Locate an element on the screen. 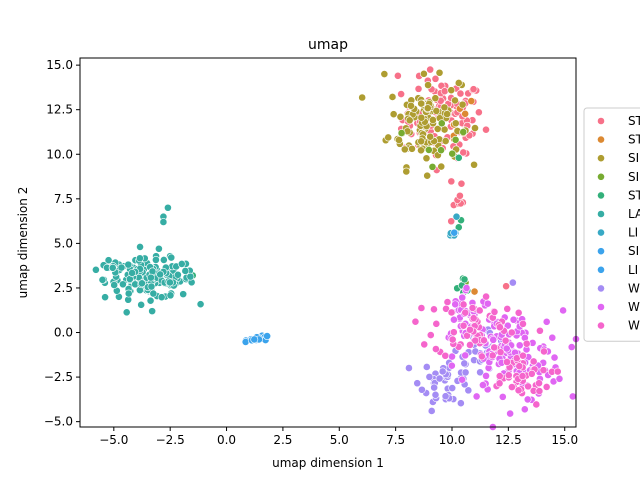 The image size is (640, 480). y-tick-label: −2.5 is located at coordinates (58, 377).